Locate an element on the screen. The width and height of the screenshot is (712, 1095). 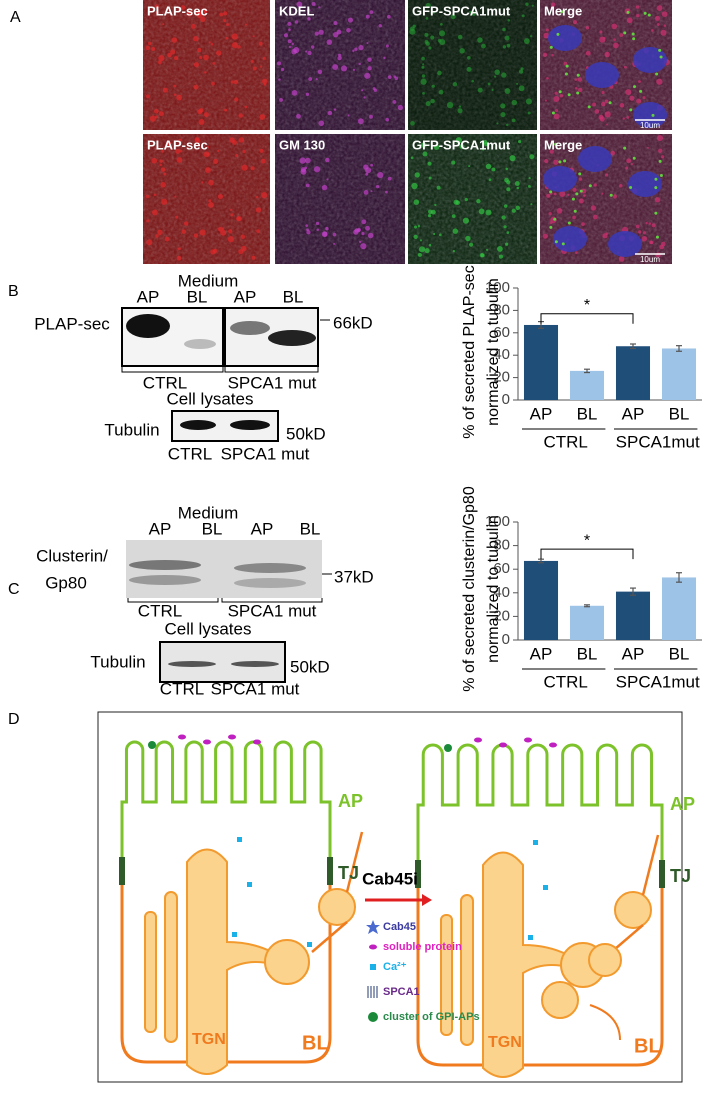
band is located at coordinates (292, 338).